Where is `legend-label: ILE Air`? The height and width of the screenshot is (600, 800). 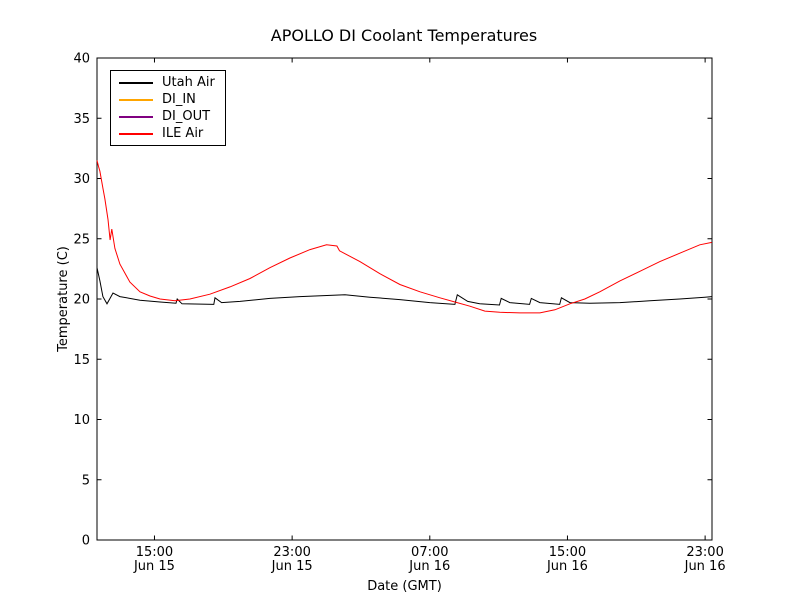 legend-label: ILE Air is located at coordinates (183, 133).